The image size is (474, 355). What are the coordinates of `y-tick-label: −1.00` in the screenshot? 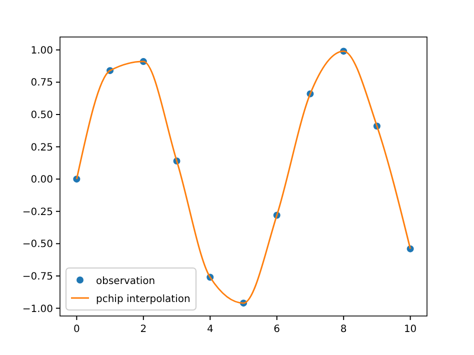 It's located at (37, 309).